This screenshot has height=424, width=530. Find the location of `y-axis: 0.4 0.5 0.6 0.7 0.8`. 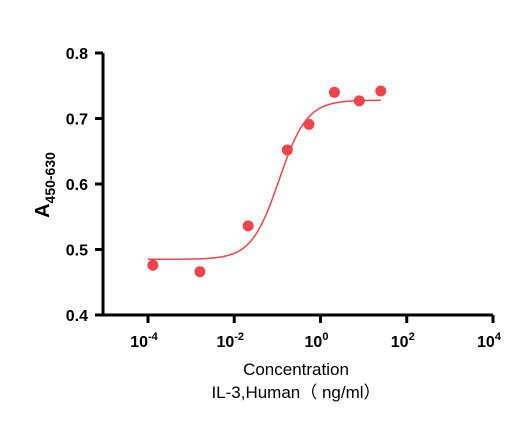

y-axis: 0.4 0.5 0.6 0.7 0.8 is located at coordinates (85, 185).